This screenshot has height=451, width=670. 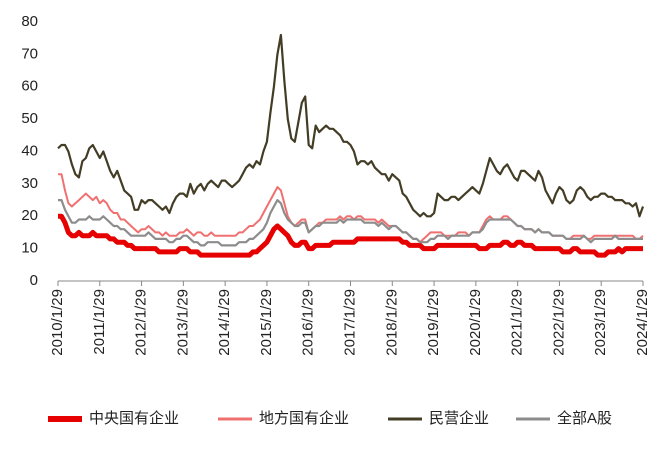 What do you see at coordinates (99, 322) in the screenshot?
I see `x-tick-label: 2011/1/29` at bounding box center [99, 322].